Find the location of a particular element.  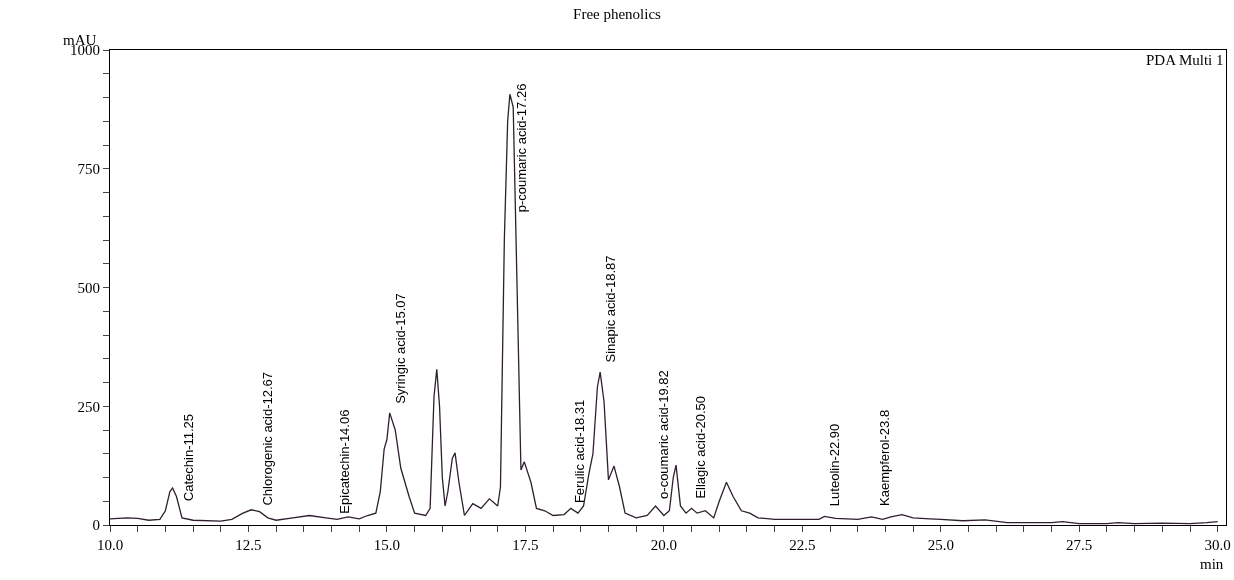

annotation: Epicatechin-14.06 is located at coordinates (345, 461).